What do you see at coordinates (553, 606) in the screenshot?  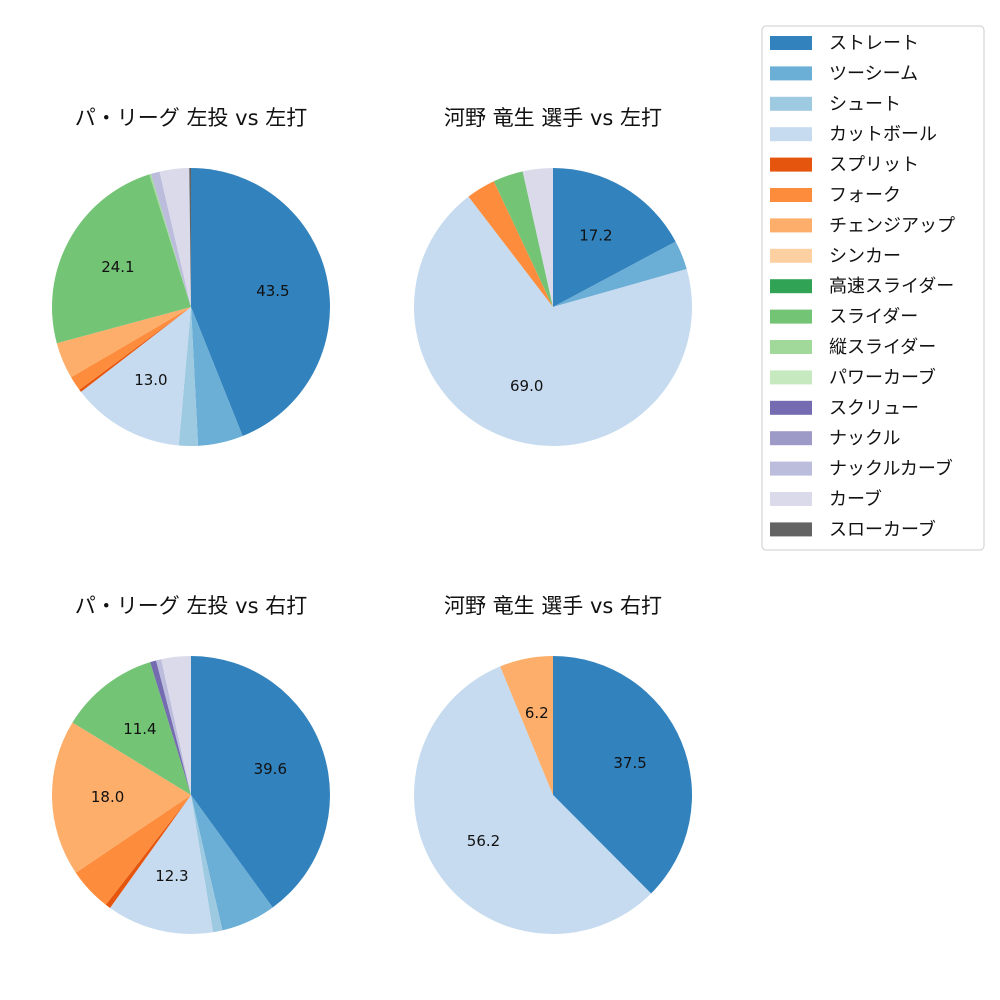 I see `chart-title-kono-vs-right: 河野 竜生 選手 vs 右打` at bounding box center [553, 606].